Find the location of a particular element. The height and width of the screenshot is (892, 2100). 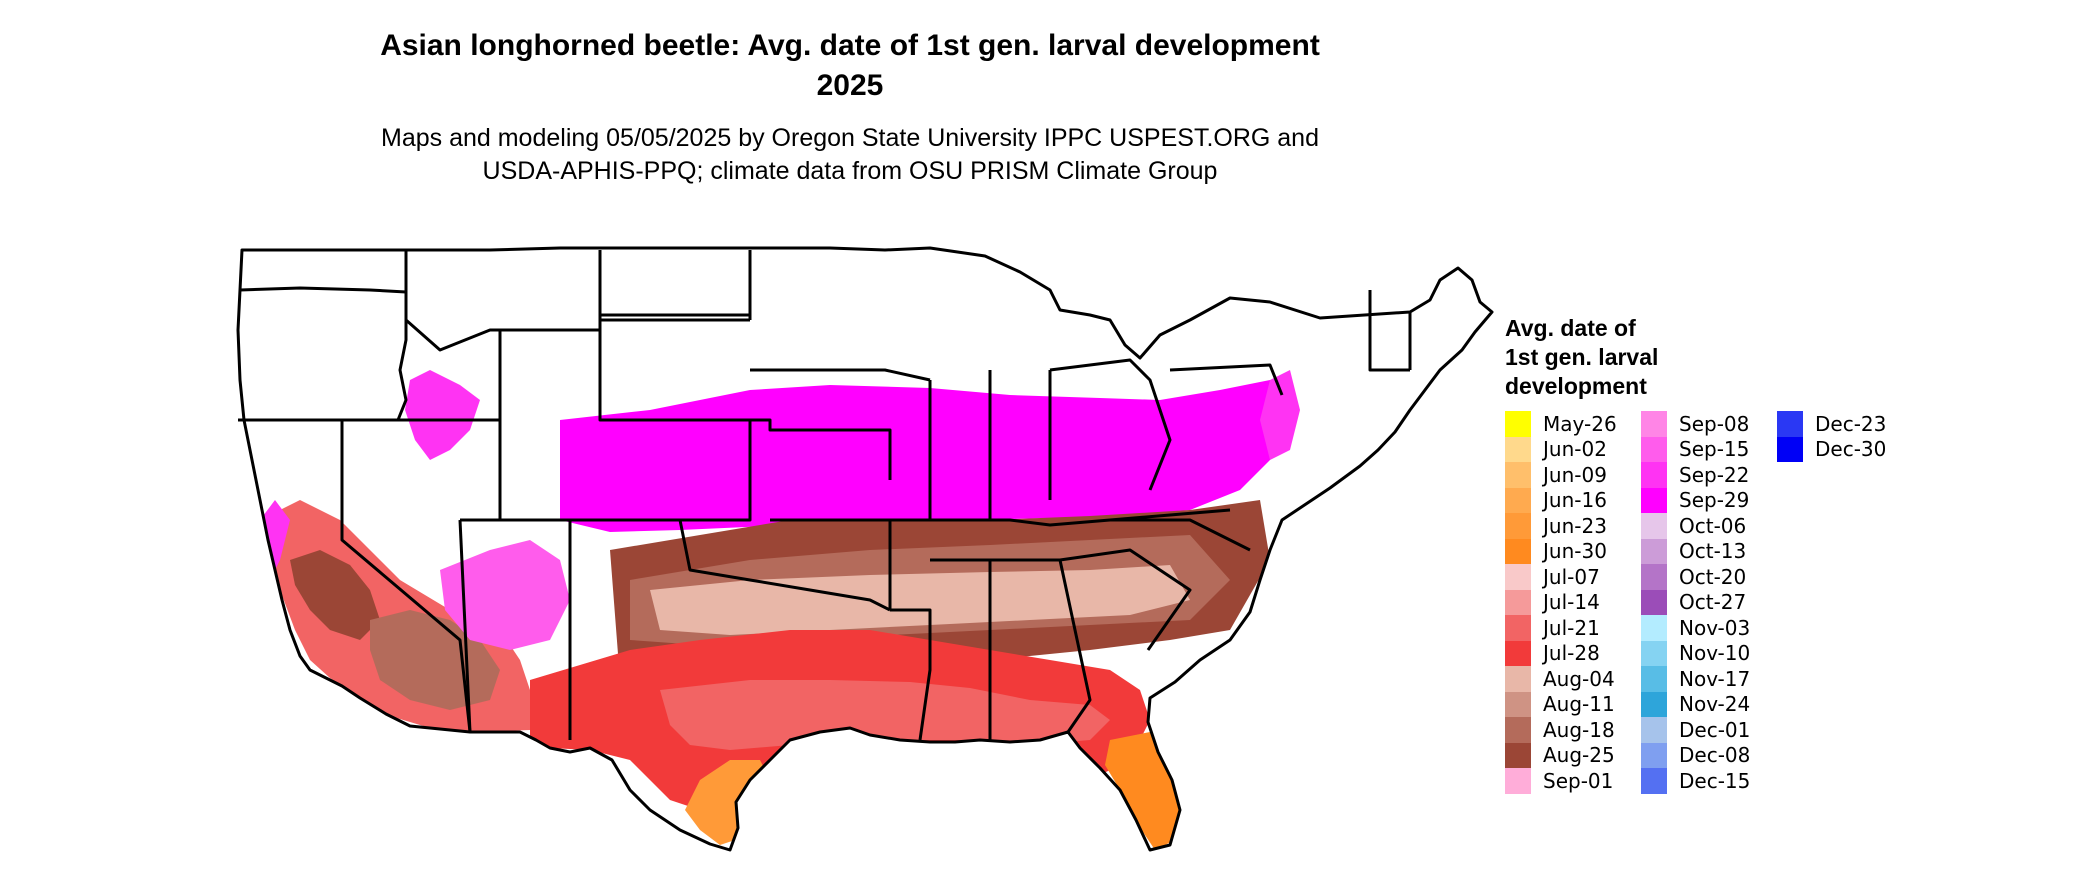

legend-label: Nov-03 is located at coordinates (1715, 627).